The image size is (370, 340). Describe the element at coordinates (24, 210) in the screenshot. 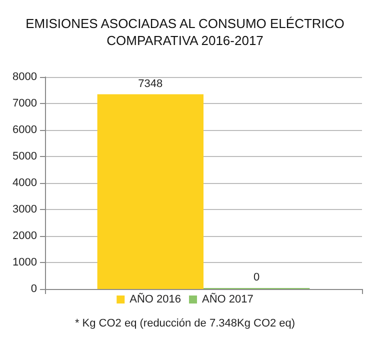

I see `y-tick-label: 3000` at that location.